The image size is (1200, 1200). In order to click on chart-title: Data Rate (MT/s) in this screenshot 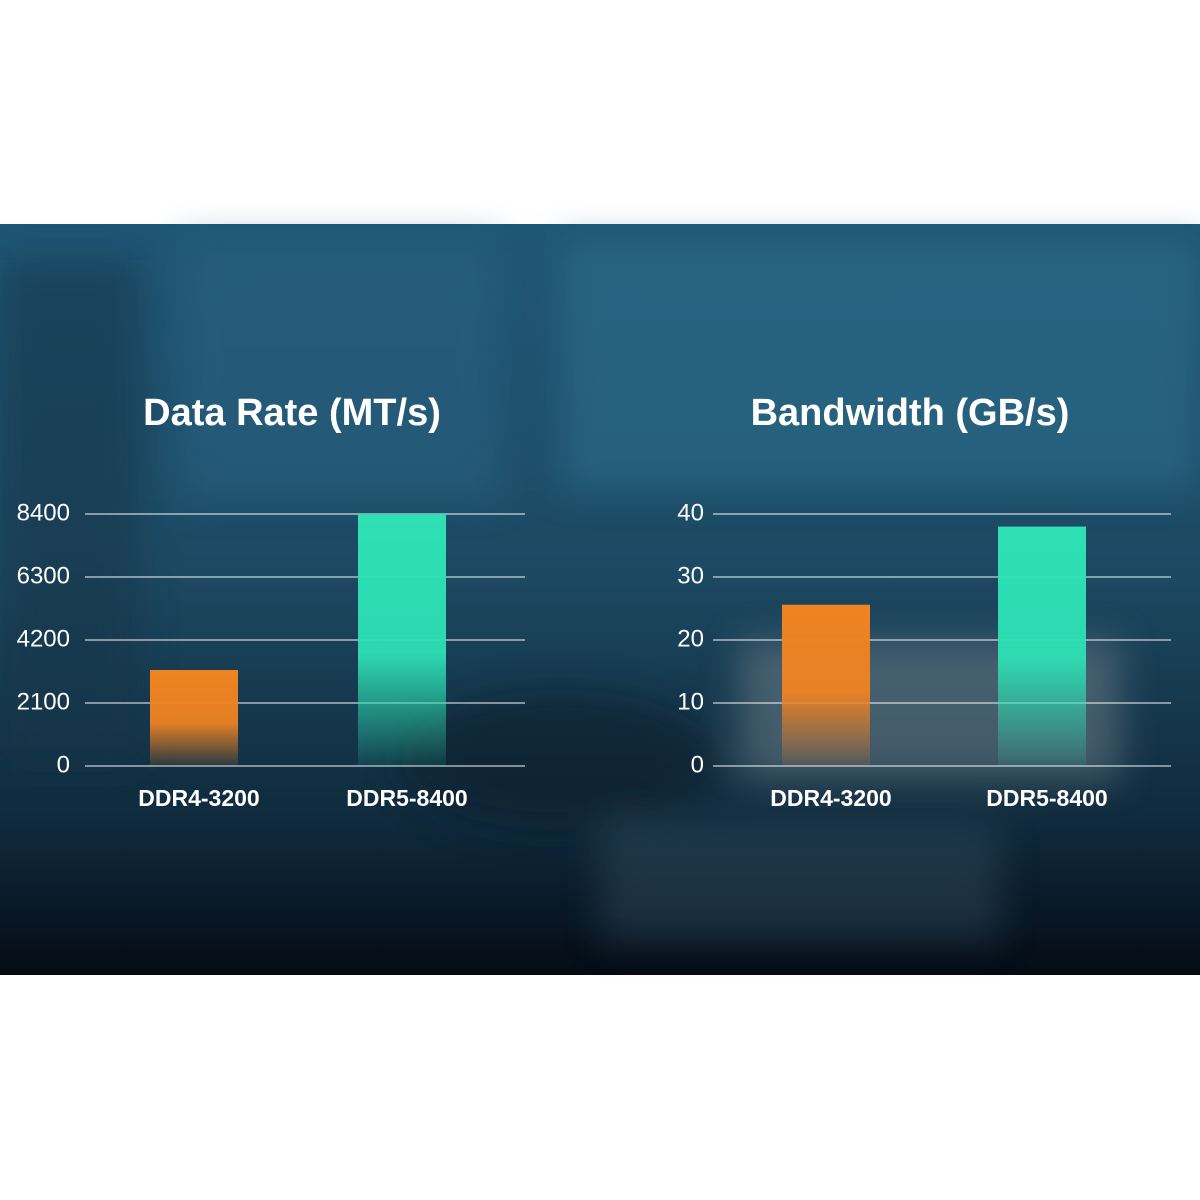, I will do `click(292, 413)`.